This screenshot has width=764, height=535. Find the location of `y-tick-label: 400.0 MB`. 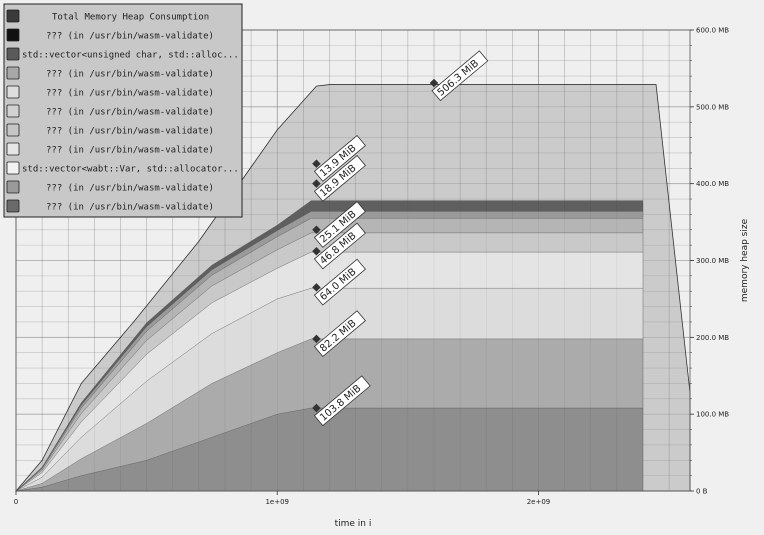

y-tick-label: 400.0 MB is located at coordinates (712, 184).